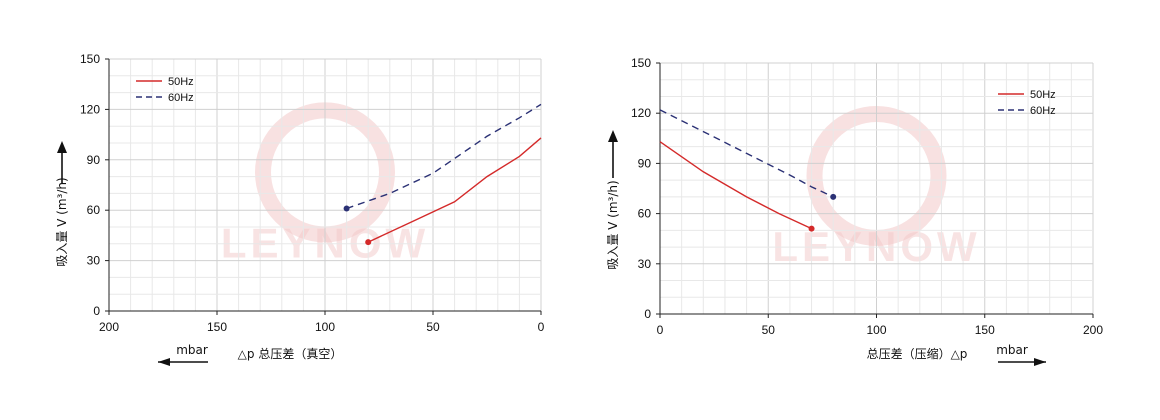 This screenshot has width=1160, height=420. I want to click on x-axis-label: 总压差（压缩）△p, so click(917, 353).